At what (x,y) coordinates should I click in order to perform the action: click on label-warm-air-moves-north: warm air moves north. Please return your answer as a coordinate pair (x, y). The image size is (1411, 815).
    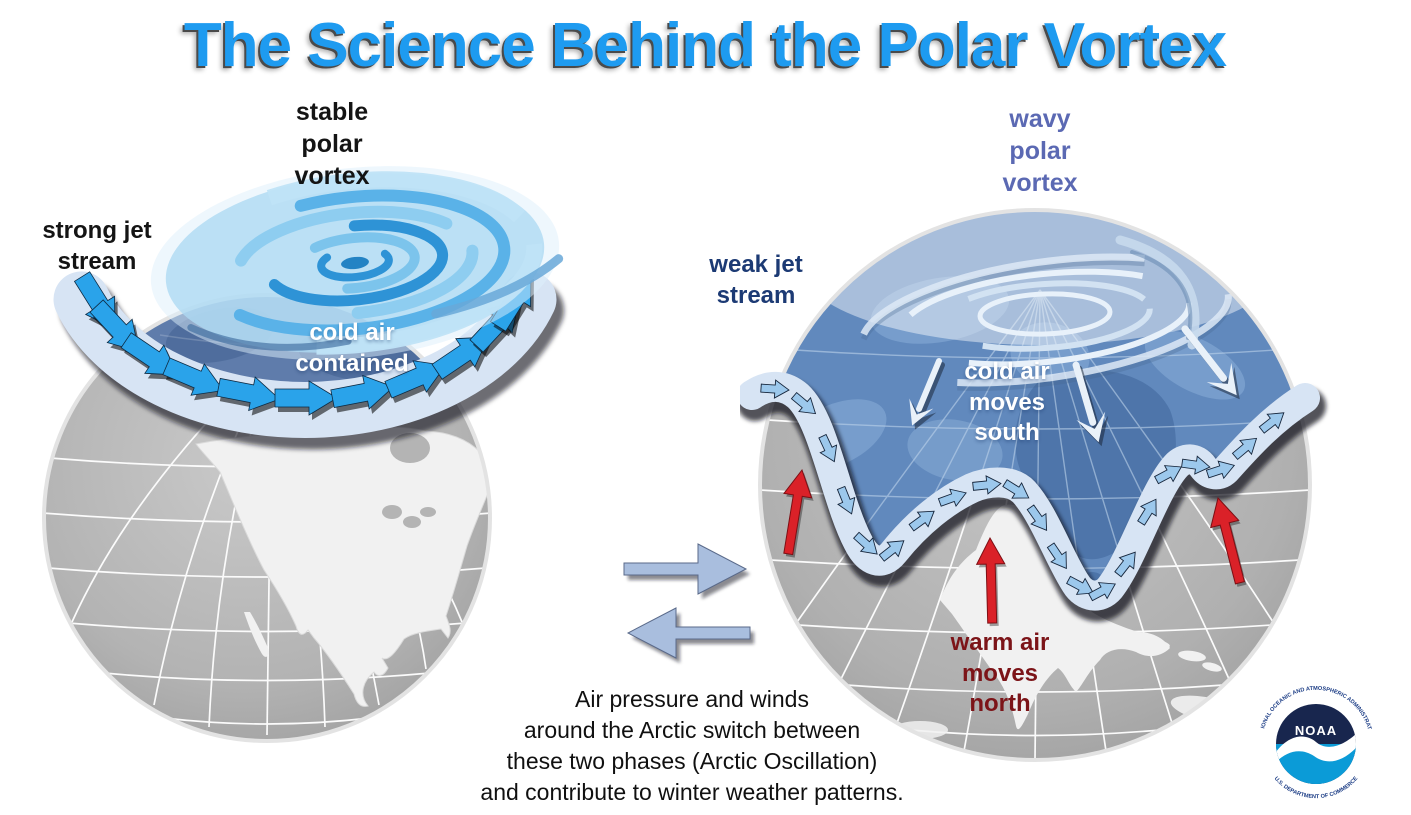
    Looking at the image, I should click on (1000, 674).